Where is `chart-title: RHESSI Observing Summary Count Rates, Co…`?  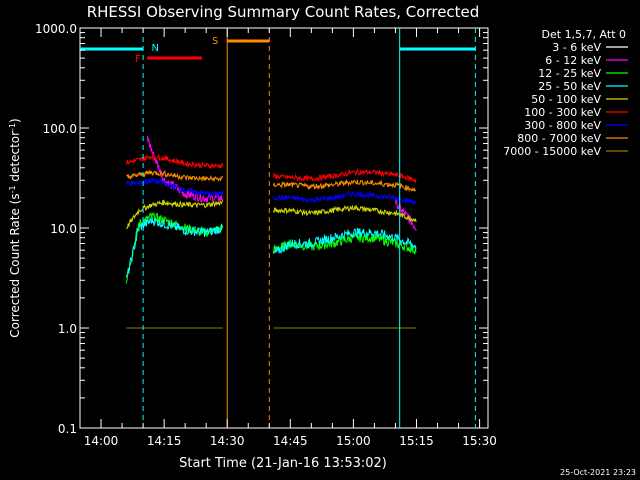
chart-title: RHESSI Observing Summary Count Rates, Co… is located at coordinates (283, 12).